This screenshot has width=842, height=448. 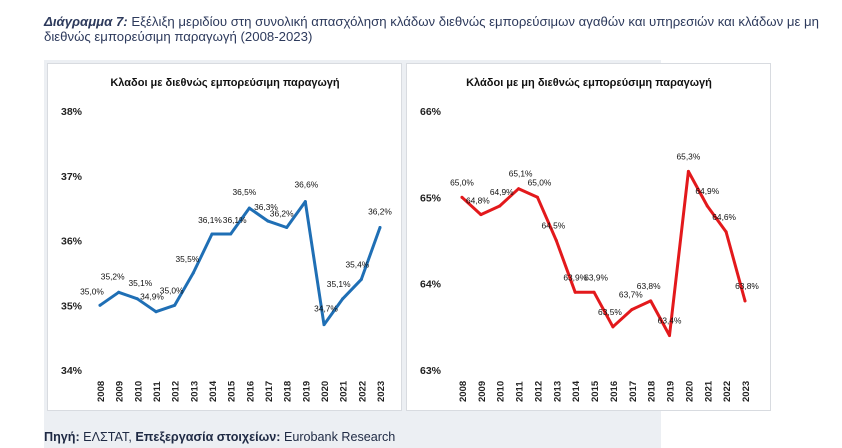 What do you see at coordinates (431, 371) in the screenshot?
I see `y-tick-label: 63%` at bounding box center [431, 371].